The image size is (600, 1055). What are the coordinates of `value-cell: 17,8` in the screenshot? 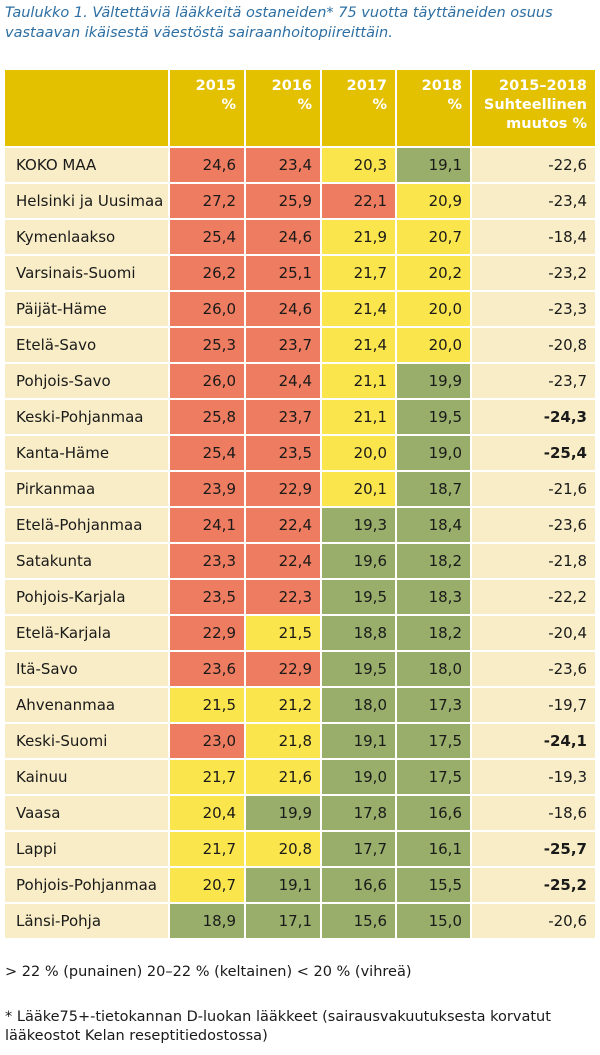 It's located at (358, 813).